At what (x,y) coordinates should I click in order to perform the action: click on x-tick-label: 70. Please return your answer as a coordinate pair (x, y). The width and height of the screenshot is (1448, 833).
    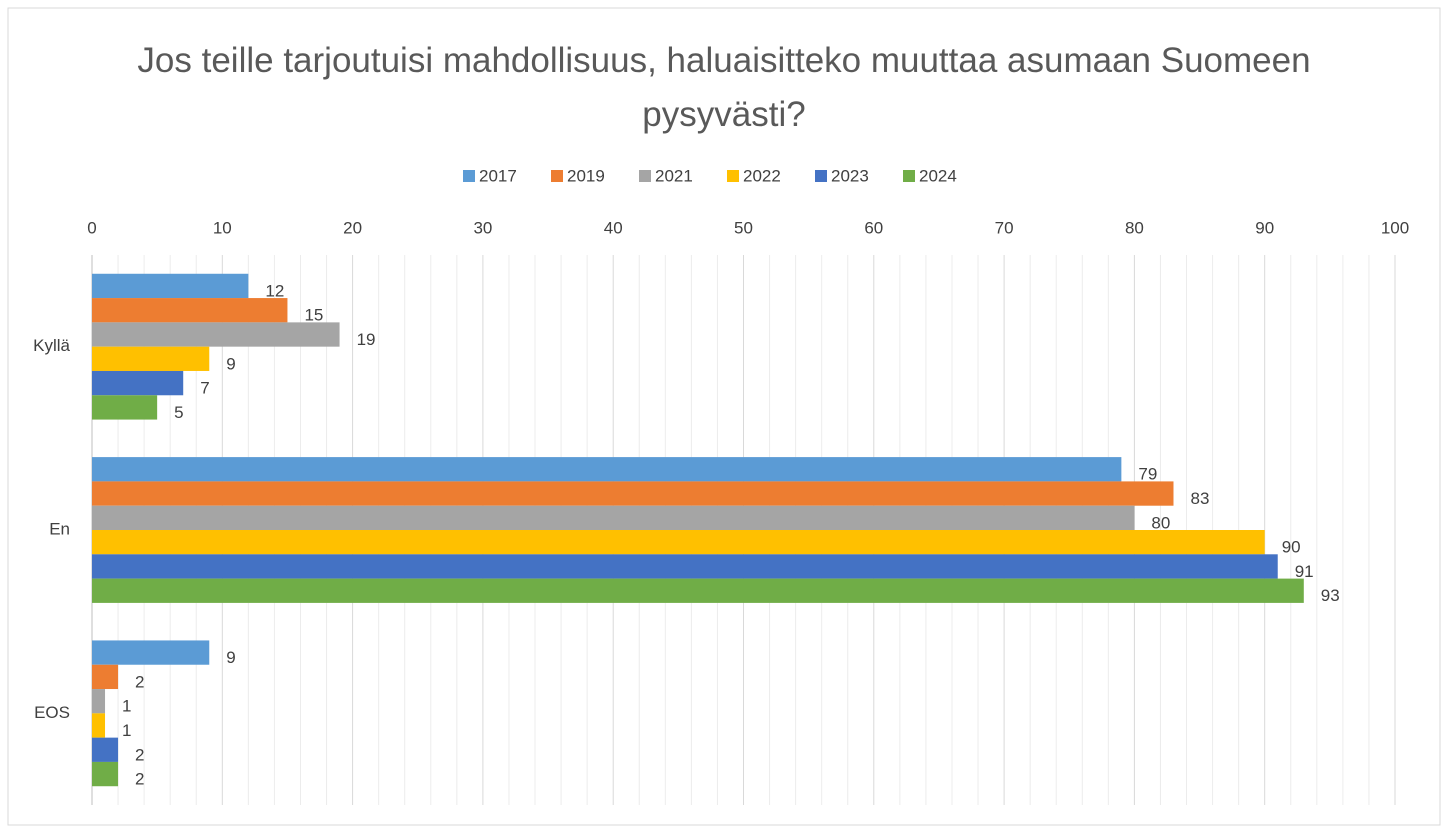
    Looking at the image, I should click on (1004, 227).